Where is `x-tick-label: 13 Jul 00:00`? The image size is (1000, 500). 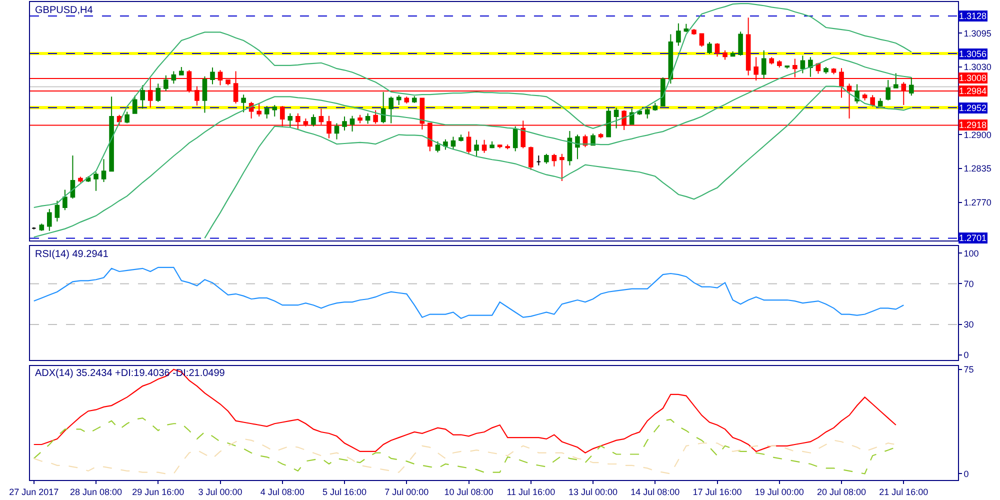
x-tick-label: 13 Jul 00:00 is located at coordinates (593, 491).